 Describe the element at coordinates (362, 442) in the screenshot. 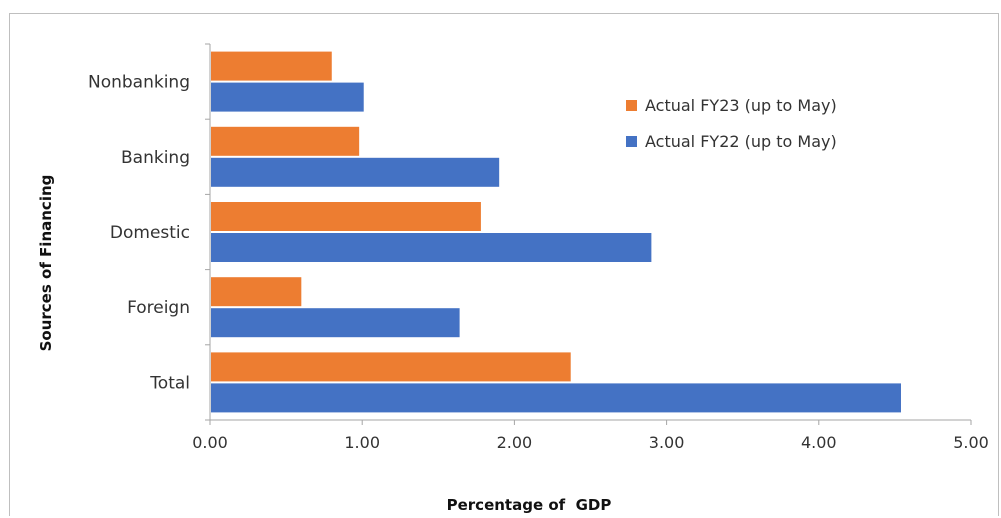

I see `x-tick-label: 1.00` at that location.